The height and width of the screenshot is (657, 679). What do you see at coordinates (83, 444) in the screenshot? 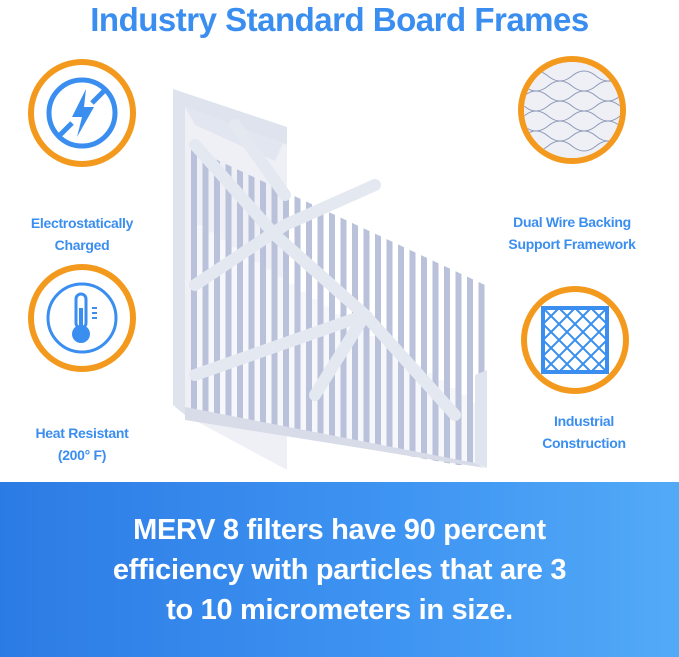
I see `feature-heat-label: Heat Resistant (200° F)` at bounding box center [83, 444].